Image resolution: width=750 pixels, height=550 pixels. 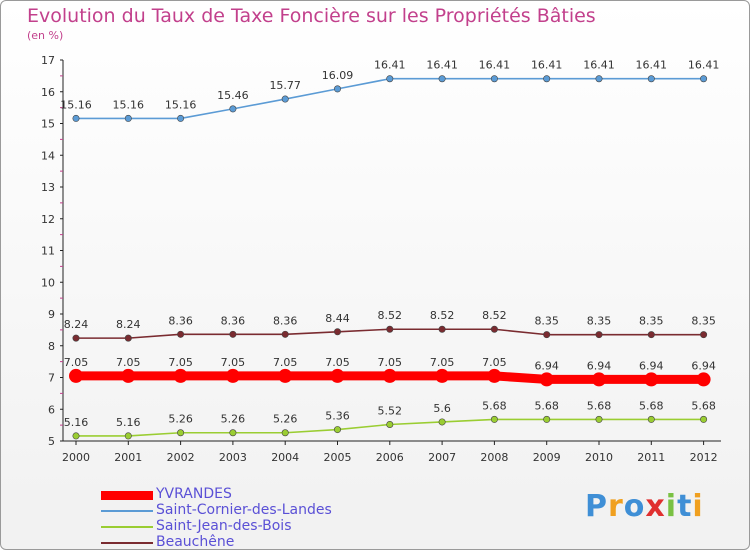 I want to click on x-tick-label: 2003, so click(x=233, y=457).